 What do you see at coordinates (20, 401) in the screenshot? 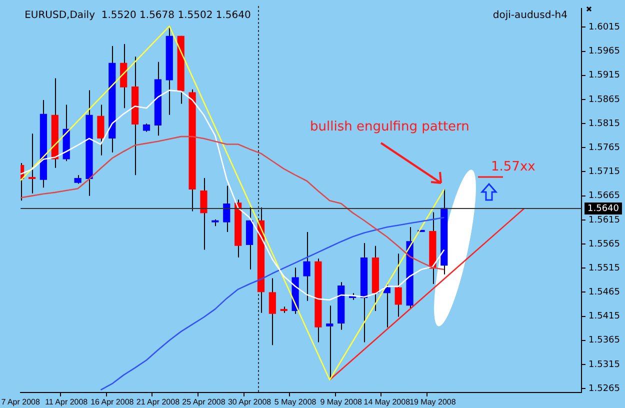
I see `x-tick-label: 7 Apr 2008` at bounding box center [20, 401].